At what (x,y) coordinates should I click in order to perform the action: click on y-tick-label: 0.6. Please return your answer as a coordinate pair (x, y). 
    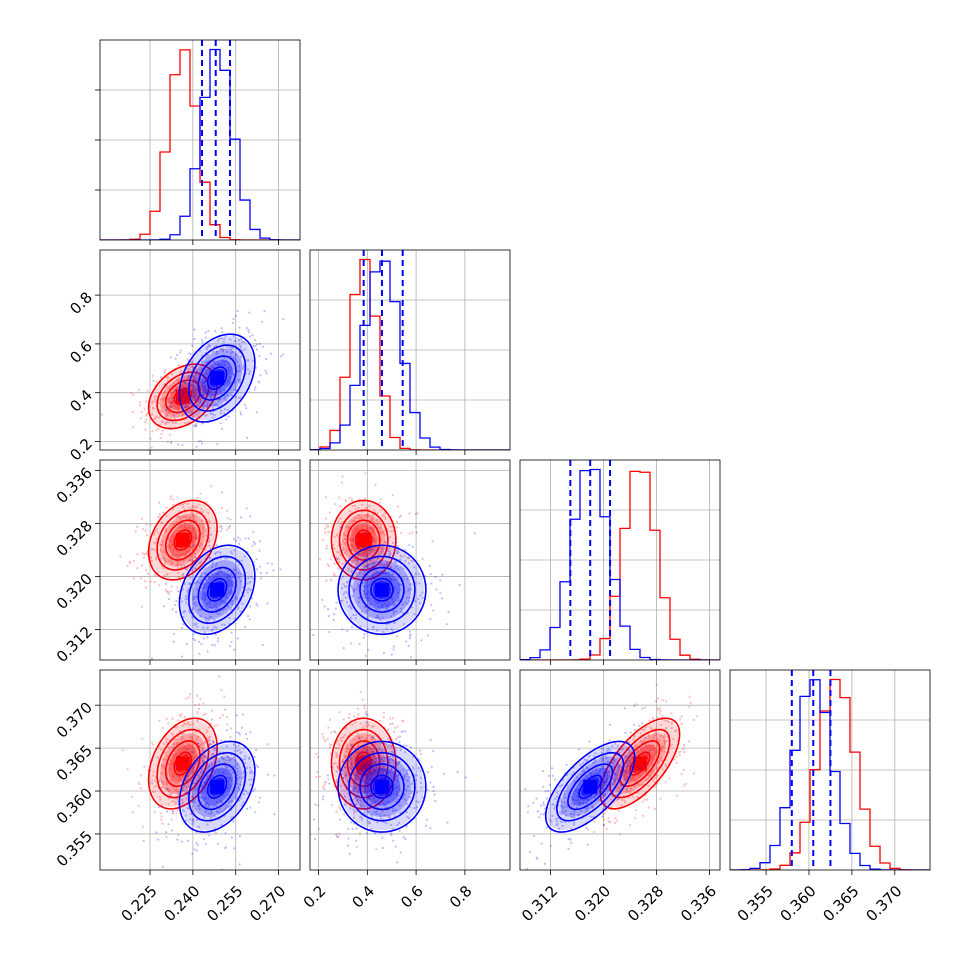
    Looking at the image, I should click on (81, 352).